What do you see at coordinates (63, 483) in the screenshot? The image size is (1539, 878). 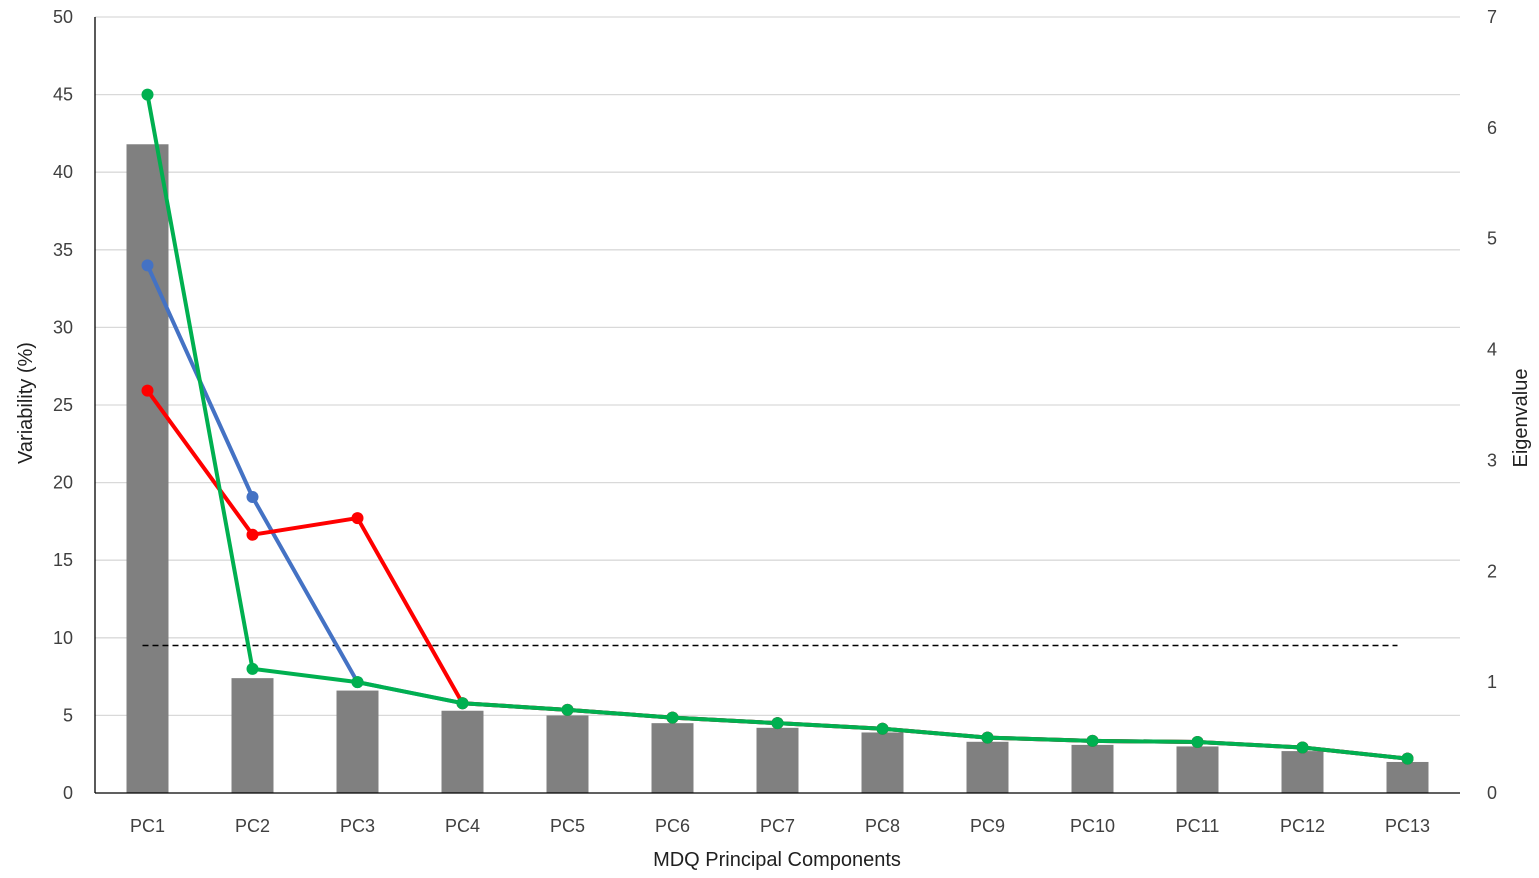 I see `left-tick-label: 20` at bounding box center [63, 483].